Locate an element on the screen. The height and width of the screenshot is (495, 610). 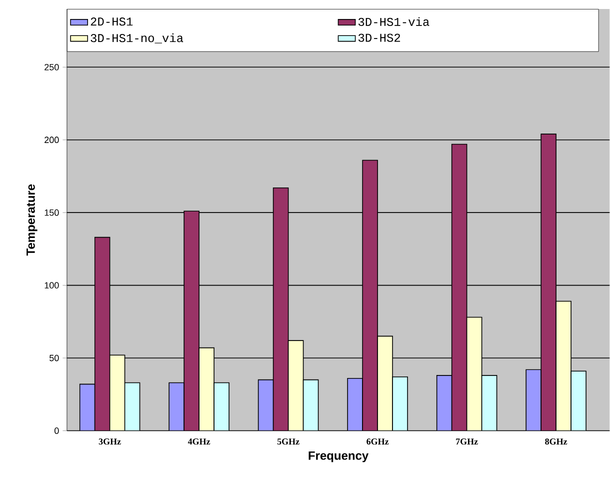
y-axis-title: Temperature is located at coordinates (32, 220).